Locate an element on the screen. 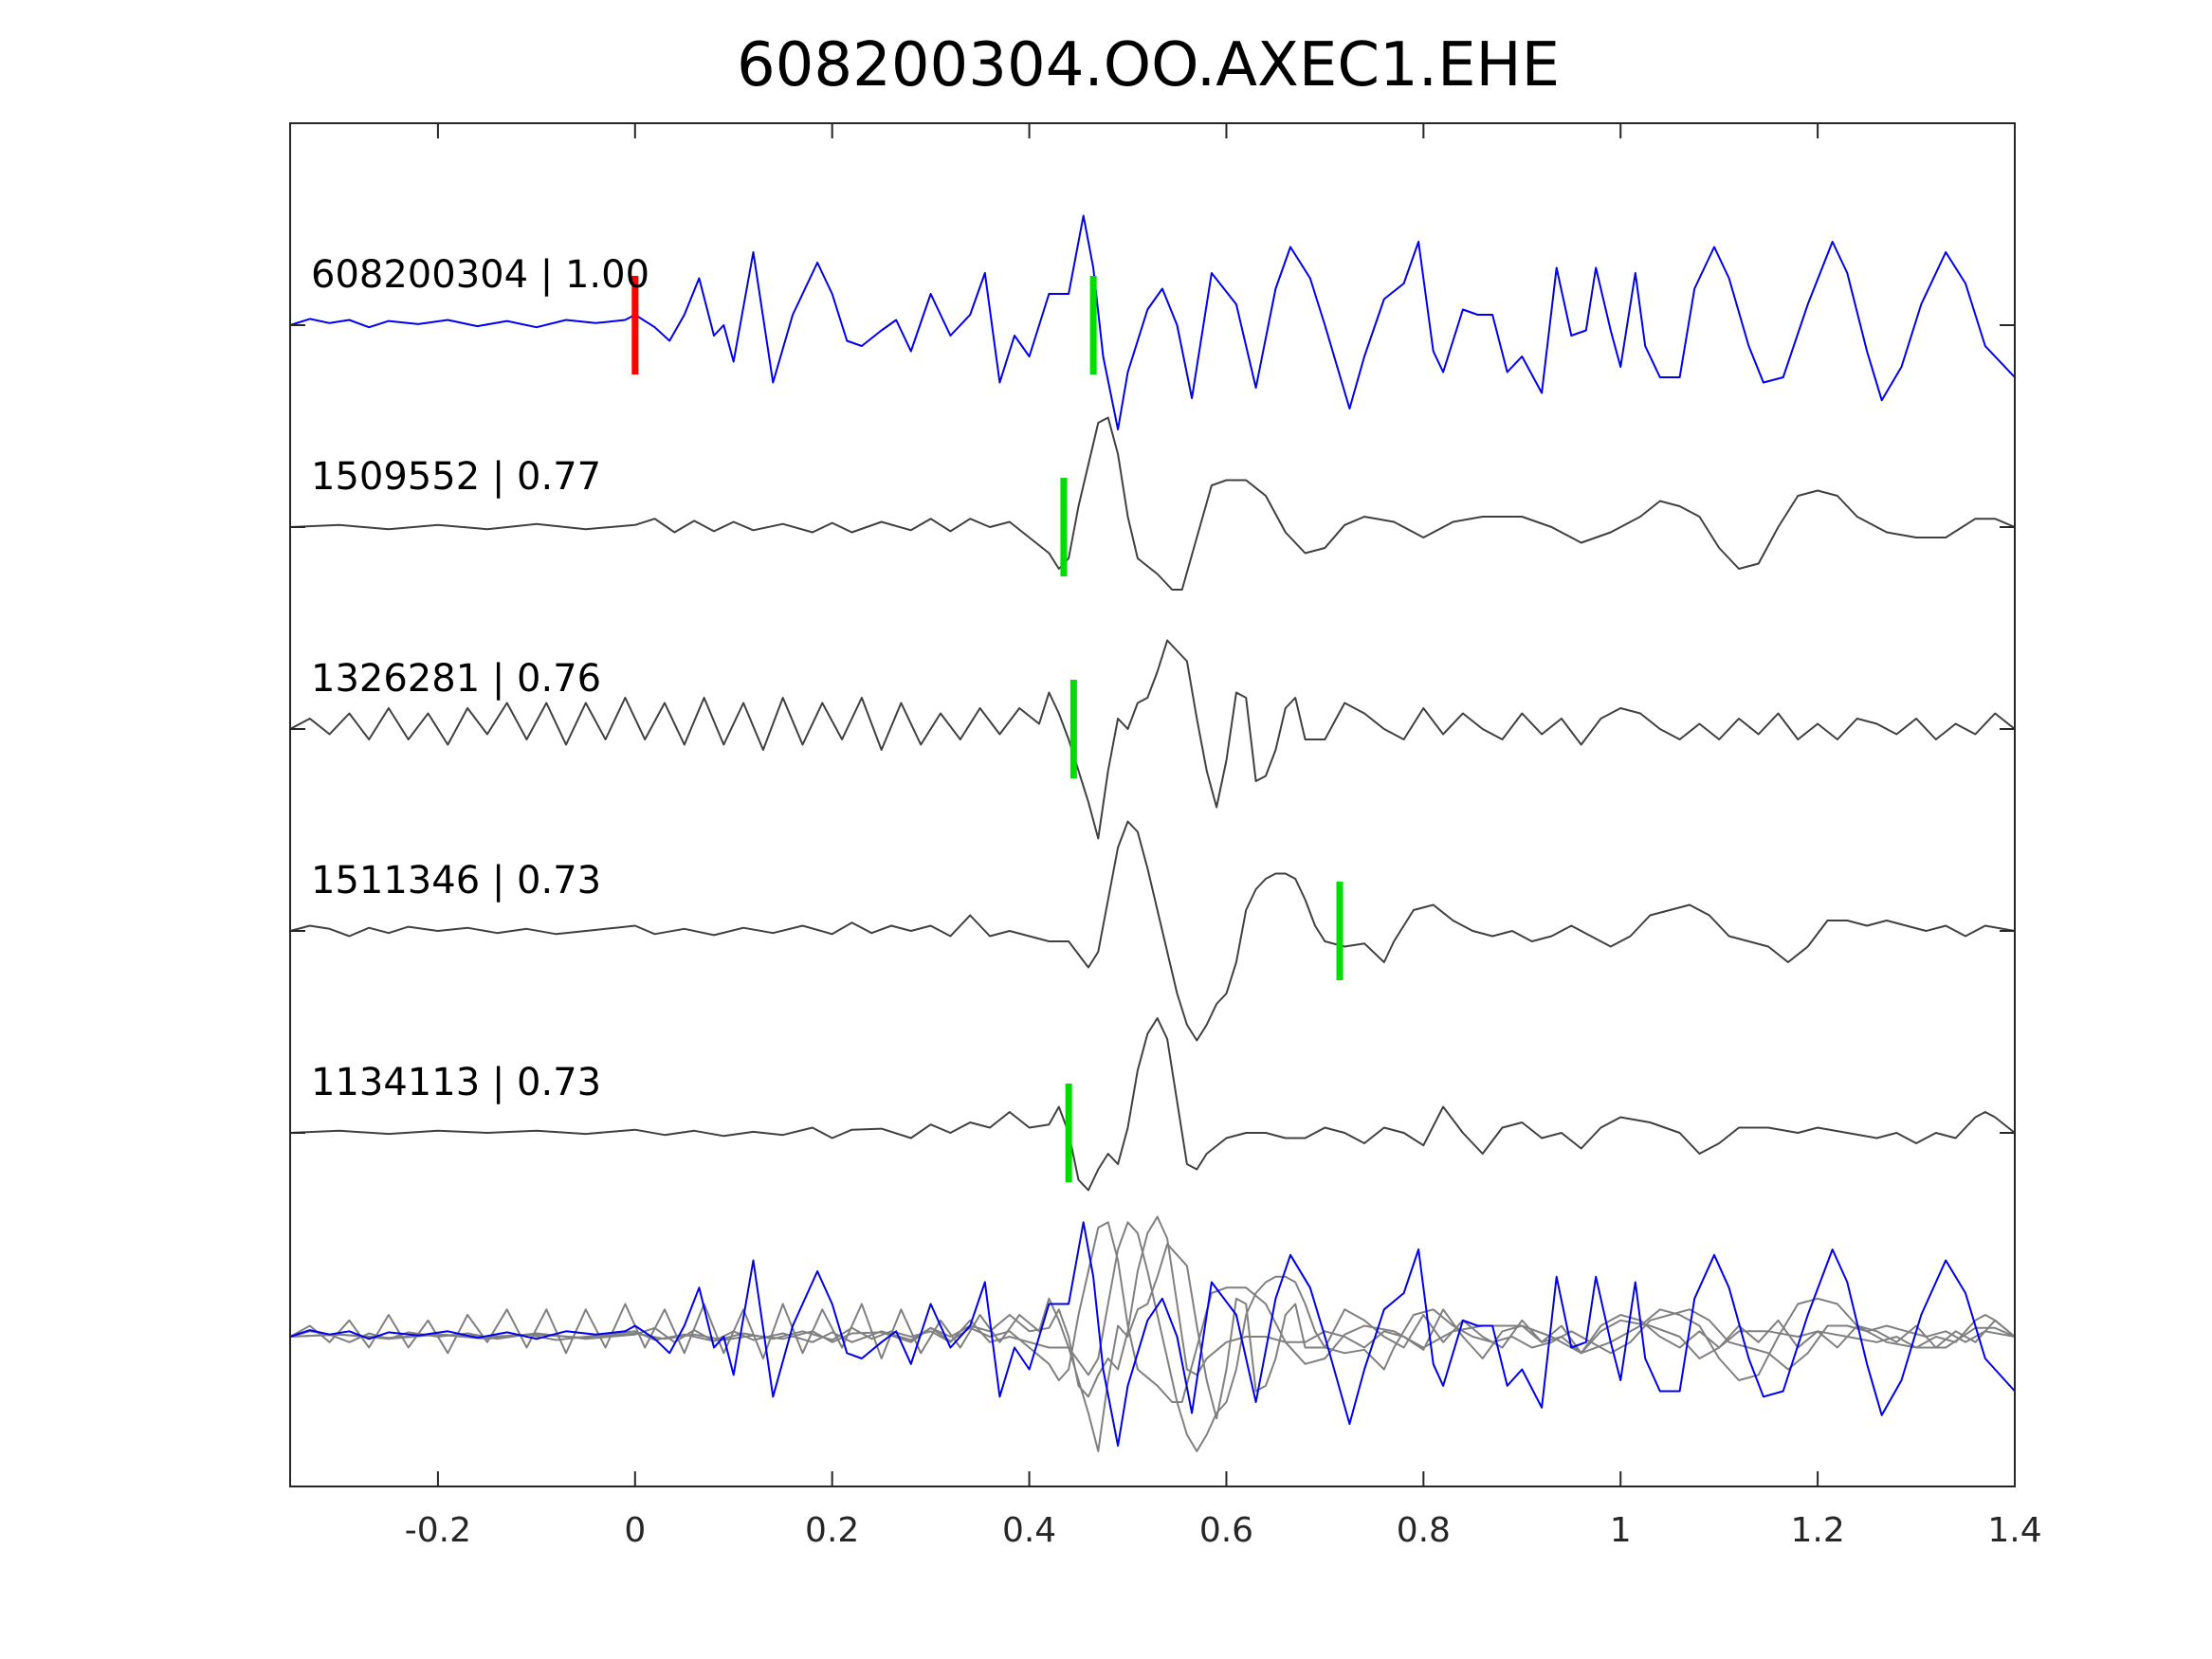  overlay-group is located at coordinates (1152, 1333).